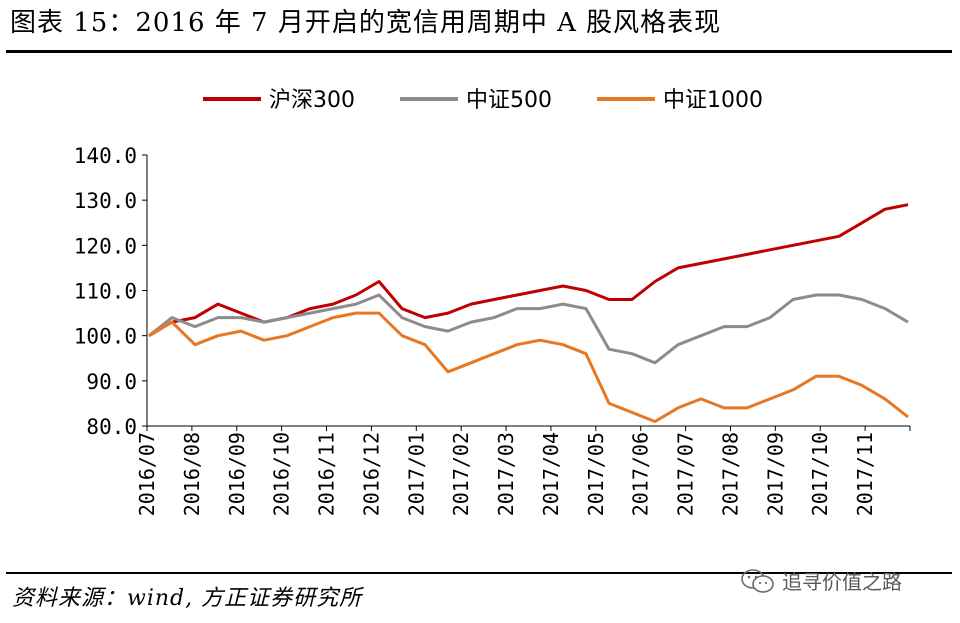 This screenshot has width=960, height=623. I want to click on source-rule, so click(479, 573).